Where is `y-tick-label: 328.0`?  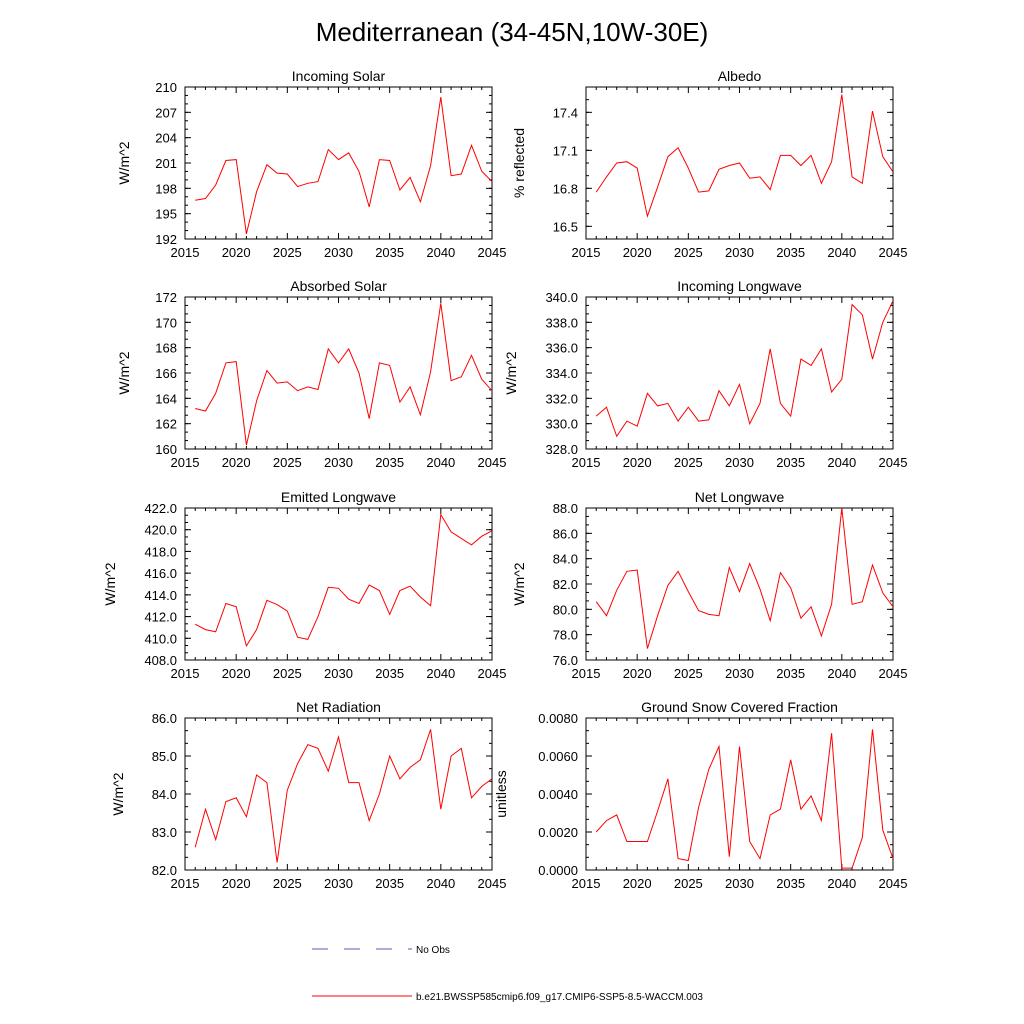
y-tick-label: 328.0 is located at coordinates (561, 449).